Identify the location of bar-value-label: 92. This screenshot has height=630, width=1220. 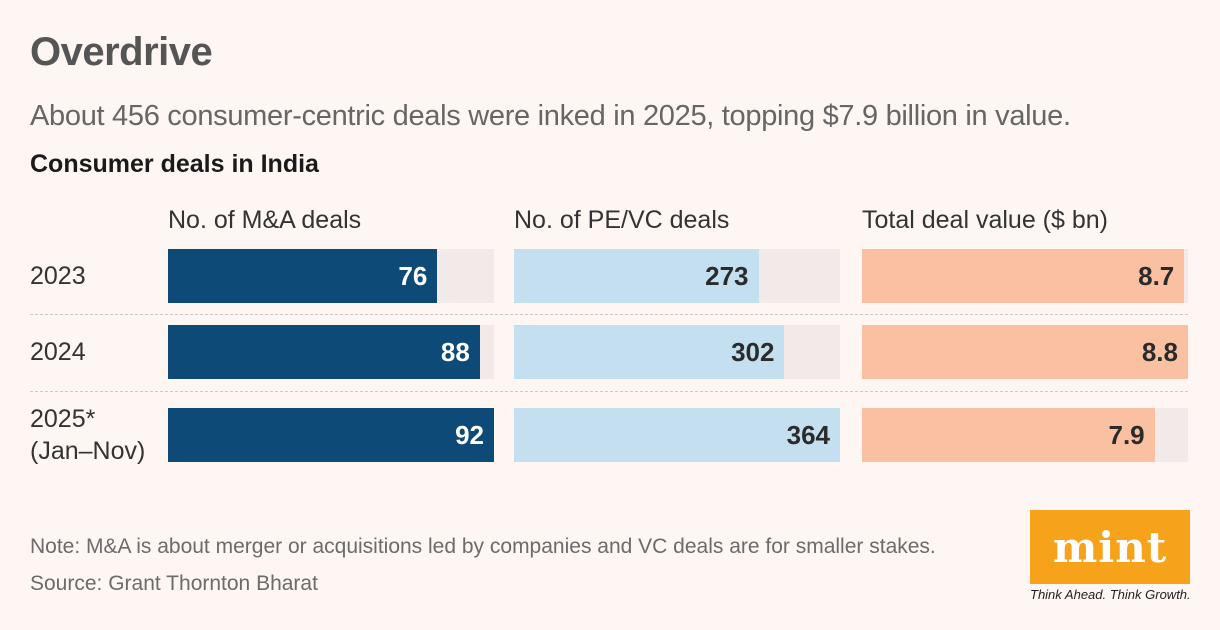
(469, 435).